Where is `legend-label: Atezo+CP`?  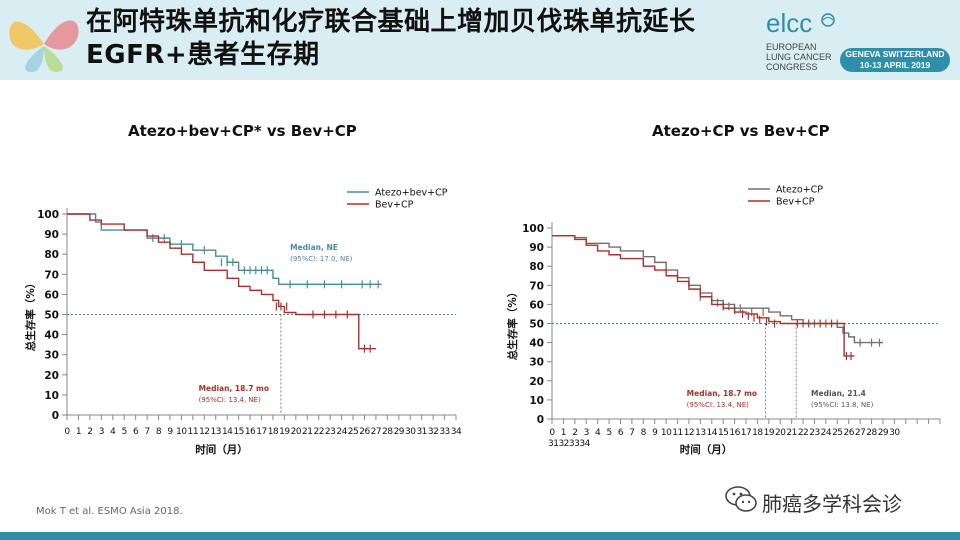
legend-label: Atezo+CP is located at coordinates (799, 190).